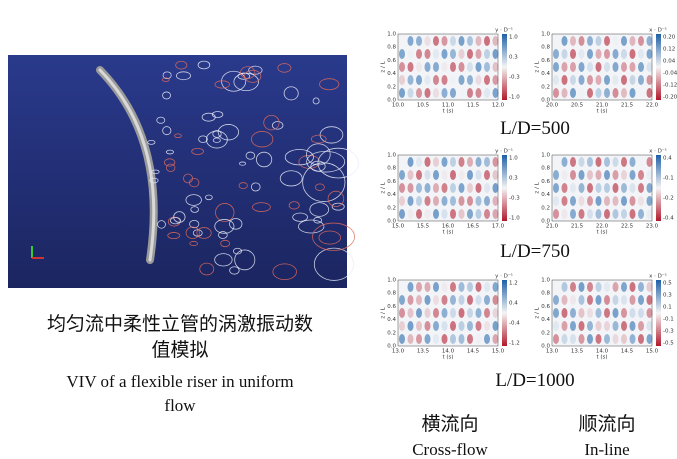 The width and height of the screenshot is (677, 459). I want to click on colorbar-tick-label: -0.3, so click(514, 78).